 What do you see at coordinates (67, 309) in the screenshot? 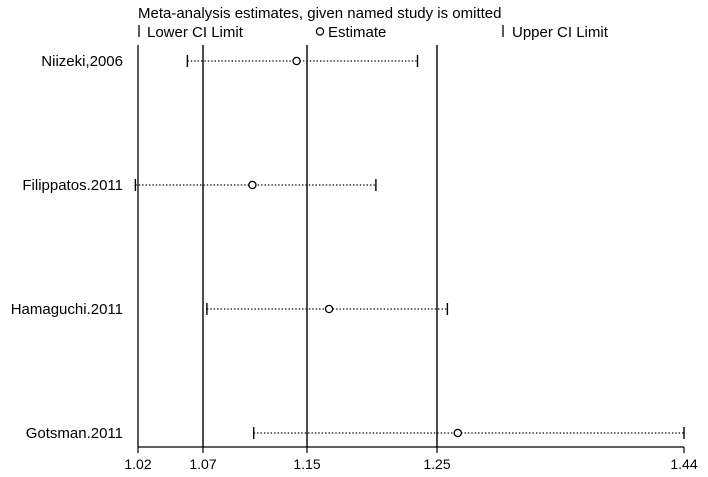
I see `study-label-2: Hamaguchi.2011` at bounding box center [67, 309].